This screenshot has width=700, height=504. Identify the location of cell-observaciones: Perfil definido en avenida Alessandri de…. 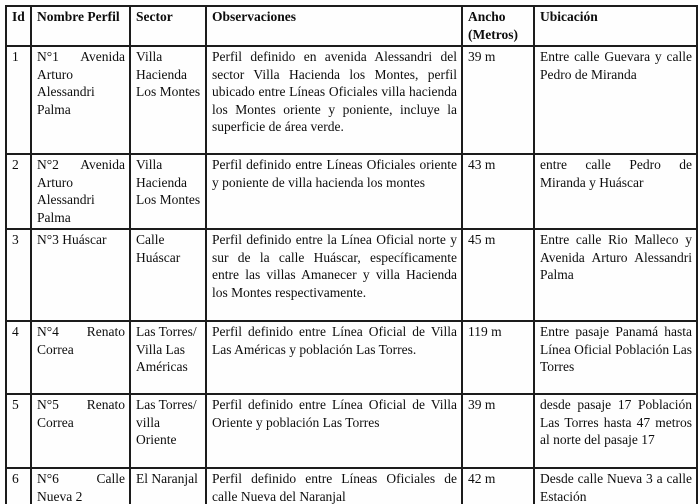
(334, 100).